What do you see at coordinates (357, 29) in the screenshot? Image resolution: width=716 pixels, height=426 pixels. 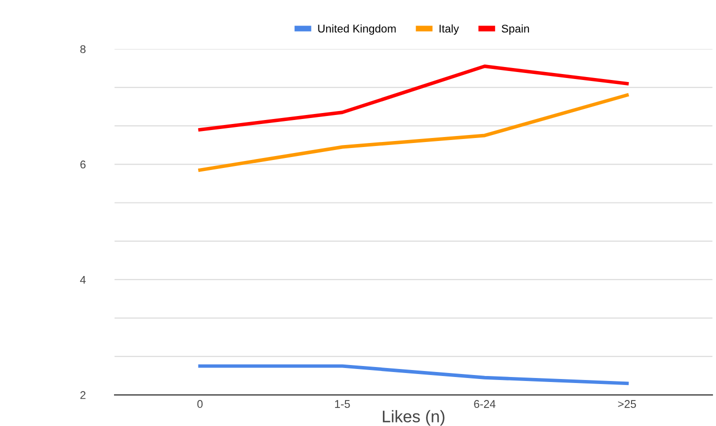 I see `legend-label: United Kingdom` at bounding box center [357, 29].